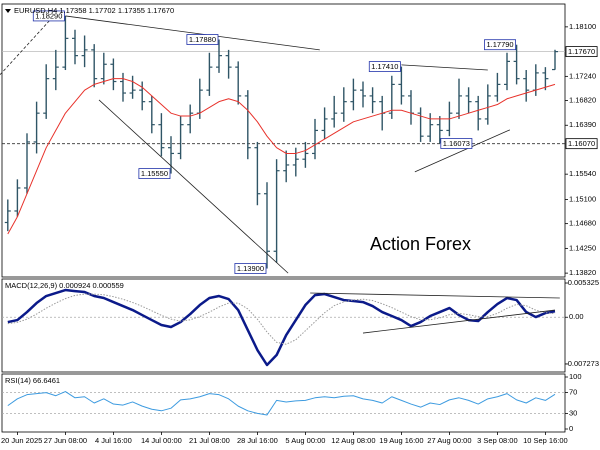  Describe the element at coordinates (65, 440) in the screenshot. I see `x-tick-label: 27 Jun 08:00` at that location.